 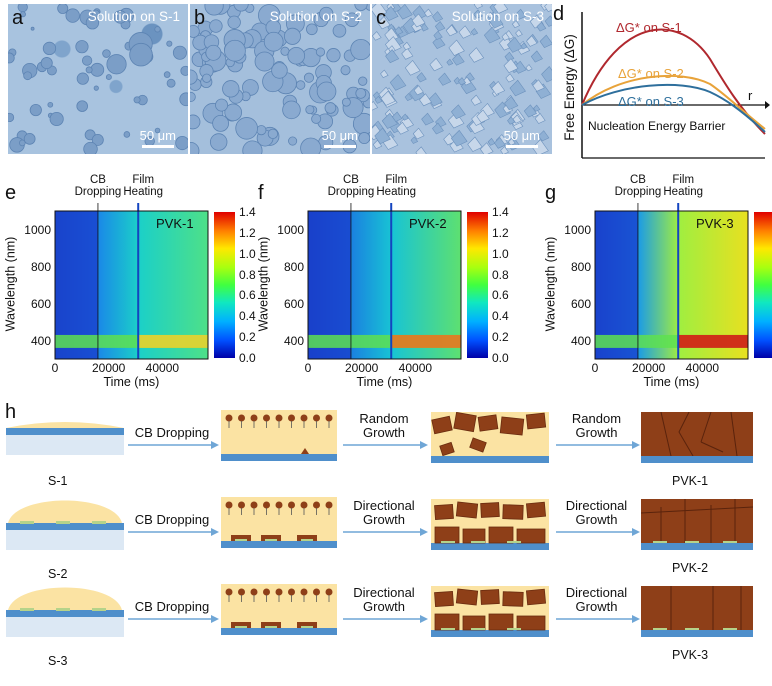 What do you see at coordinates (293, 303) in the screenshot?
I see `y-tick-label: 600` at bounding box center [293, 303].